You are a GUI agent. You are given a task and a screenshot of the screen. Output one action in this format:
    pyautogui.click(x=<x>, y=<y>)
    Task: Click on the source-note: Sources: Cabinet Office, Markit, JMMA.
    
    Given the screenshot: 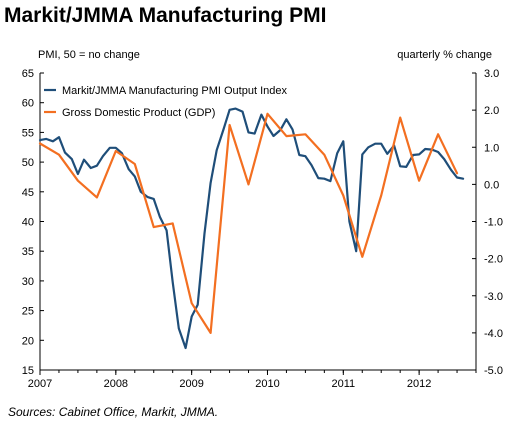 What is the action you would take?
    pyautogui.click(x=113, y=412)
    